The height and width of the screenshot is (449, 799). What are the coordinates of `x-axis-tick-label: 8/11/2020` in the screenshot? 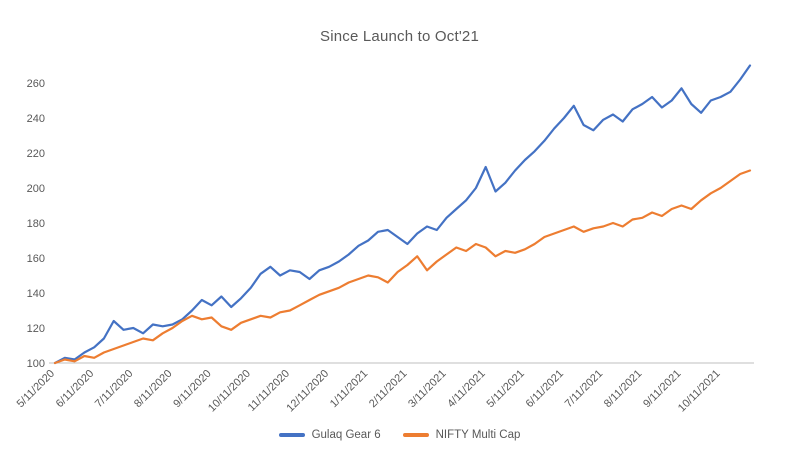 It's located at (153, 389).